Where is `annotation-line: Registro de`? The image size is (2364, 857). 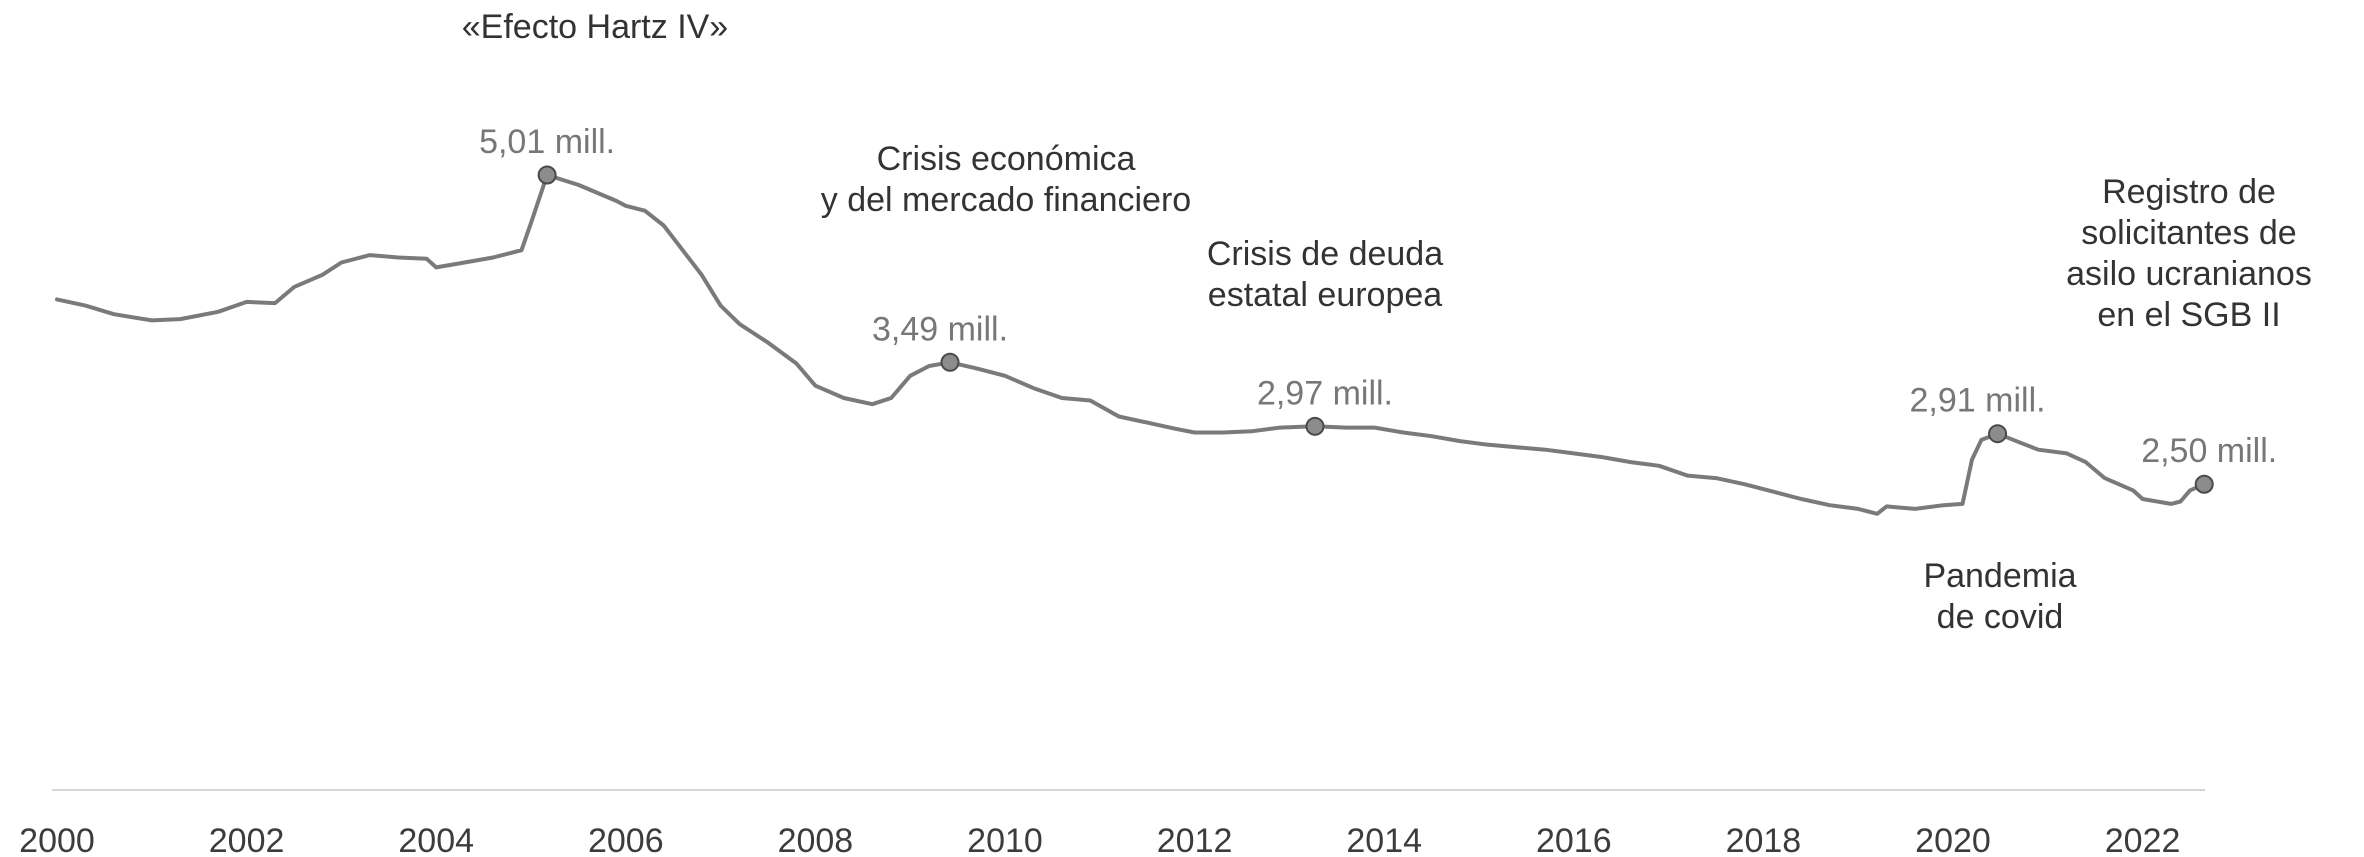 annotation-line: Registro de is located at coordinates (2189, 192).